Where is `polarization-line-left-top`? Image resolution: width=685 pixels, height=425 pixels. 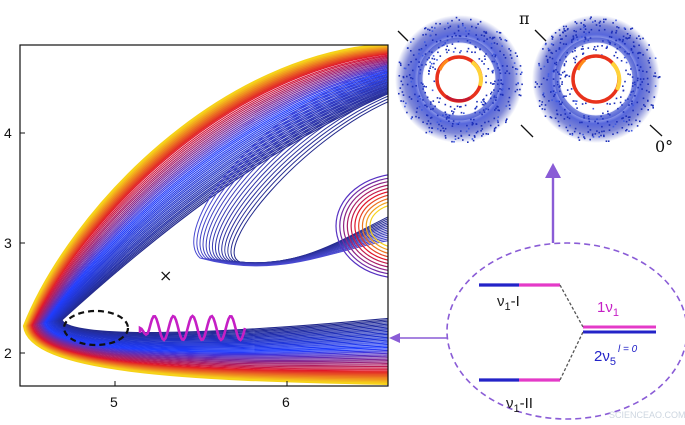
polarization-line-left-top is located at coordinates (403, 36).